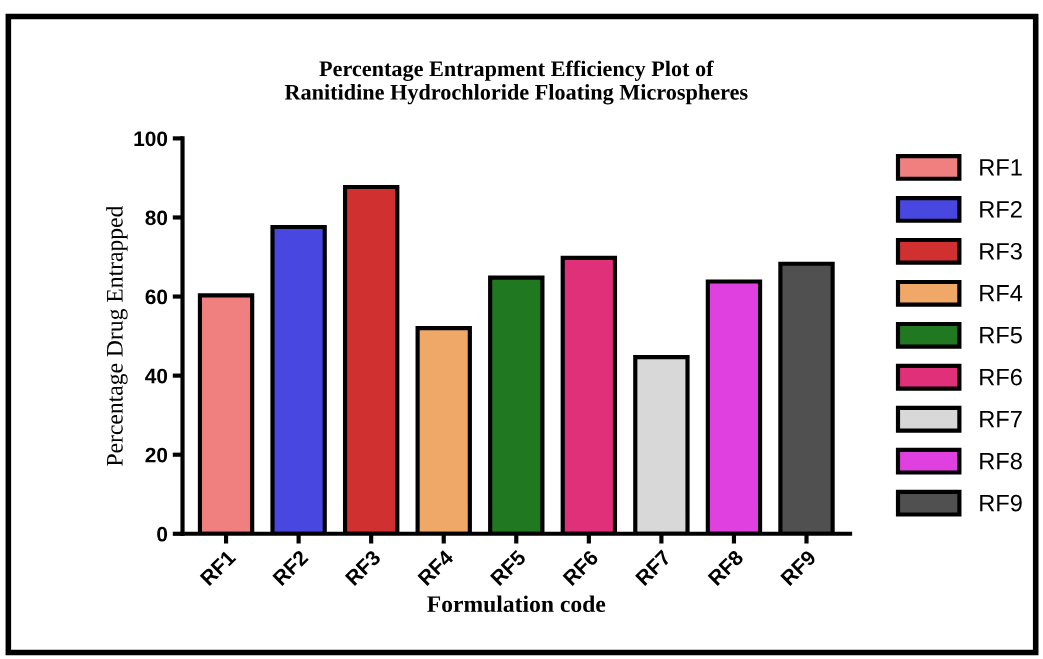 Image resolution: width=1043 pixels, height=659 pixels. I want to click on x-axis-title: Formulation code, so click(516, 604).